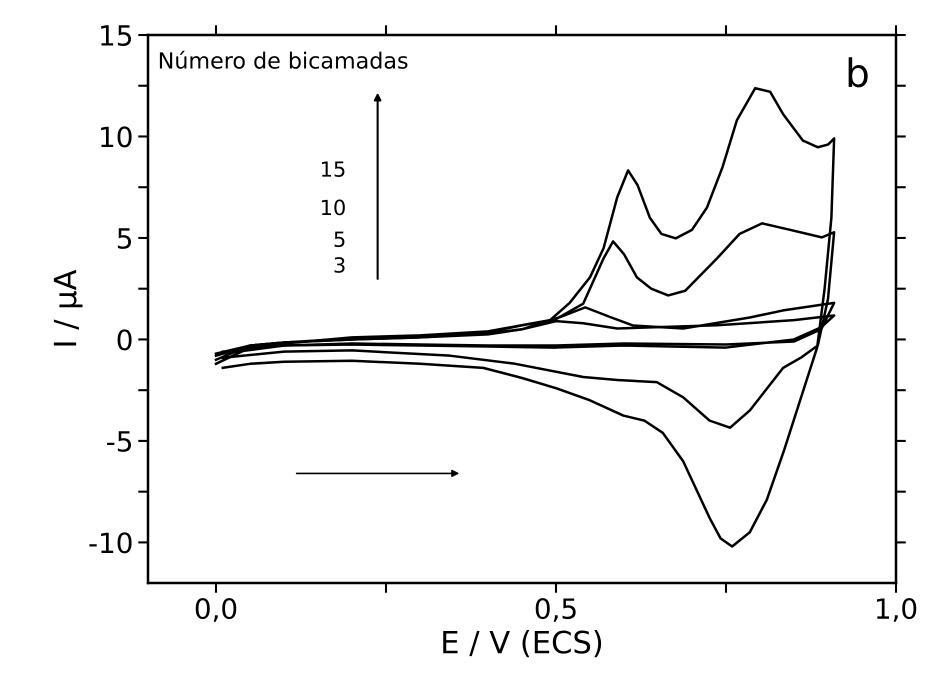 The height and width of the screenshot is (695, 925). Describe the element at coordinates (858, 72) in the screenshot. I see `annotation: b` at that location.